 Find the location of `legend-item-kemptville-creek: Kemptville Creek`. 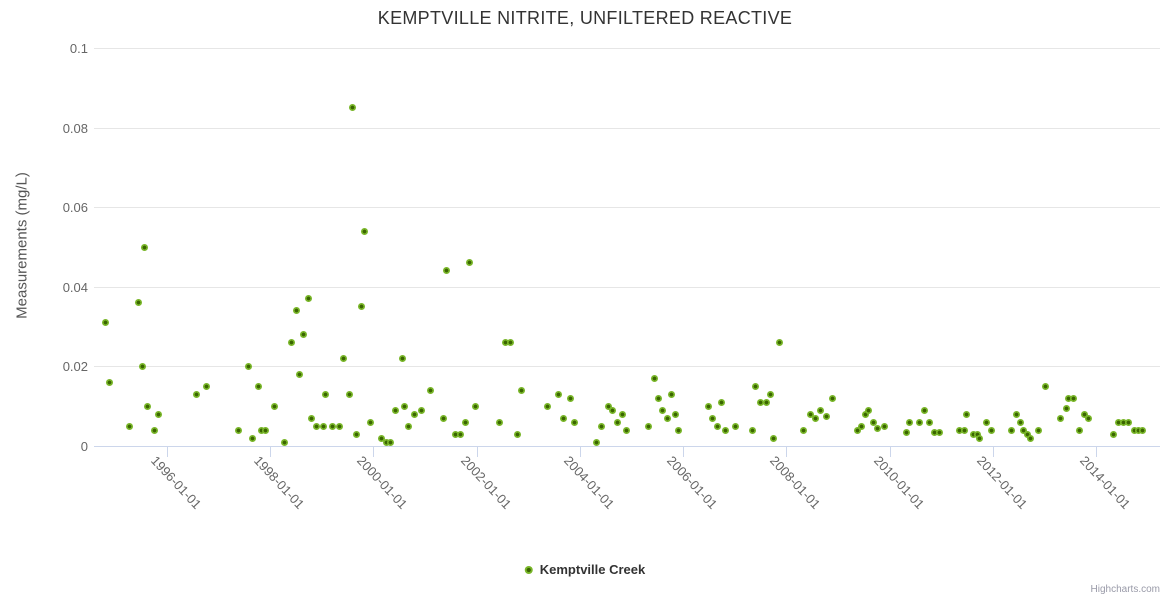

legend-item-kemptville-creek: Kemptville Creek is located at coordinates (584, 569).